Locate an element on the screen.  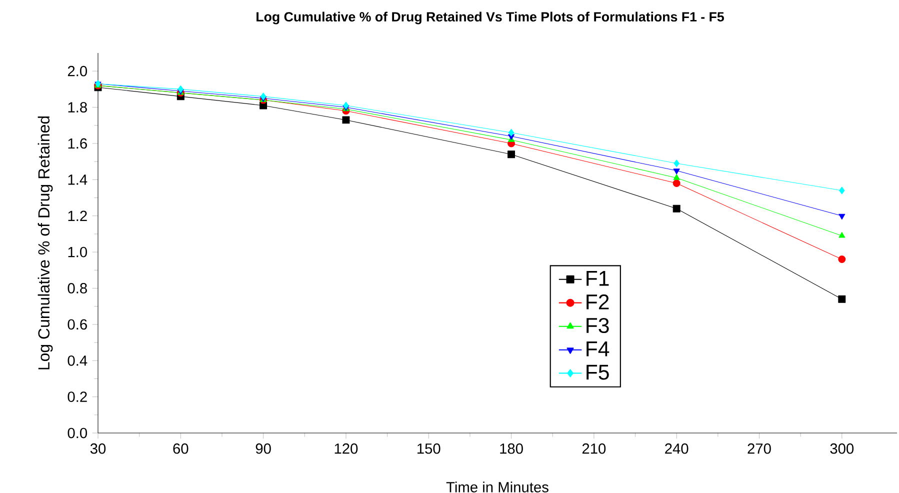
y-tick-label: 1.2 is located at coordinates (77, 215).